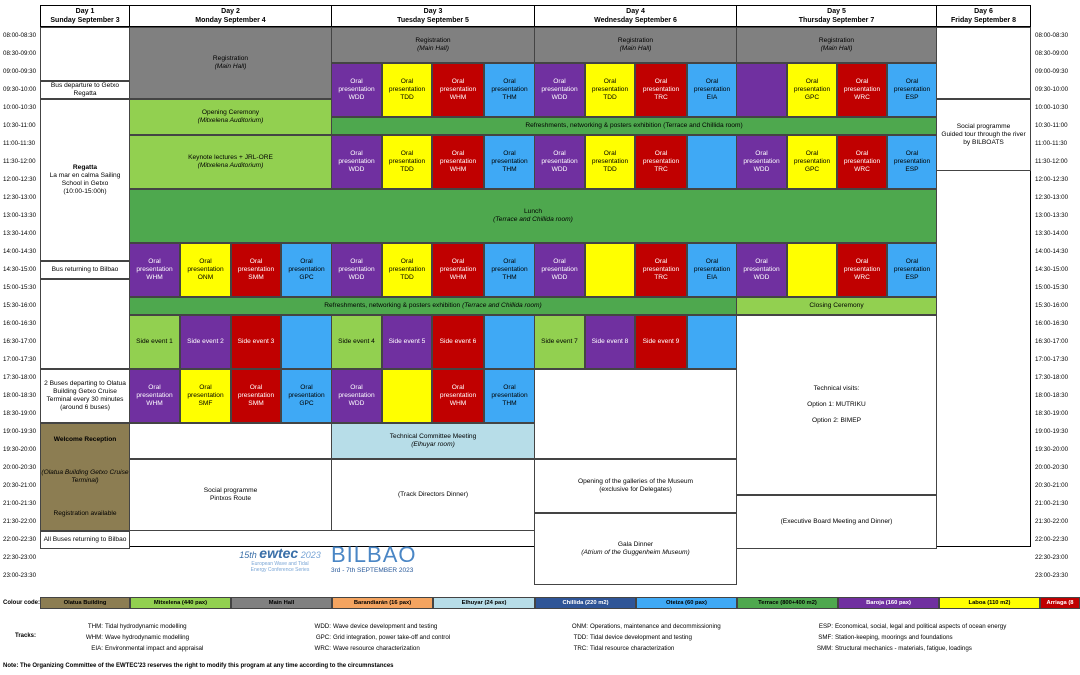 This screenshot has width=1080, height=675. Describe the element at coordinates (661, 162) in the screenshot. I see `d4-oral-trc-2: Oral presentation TRC` at that location.